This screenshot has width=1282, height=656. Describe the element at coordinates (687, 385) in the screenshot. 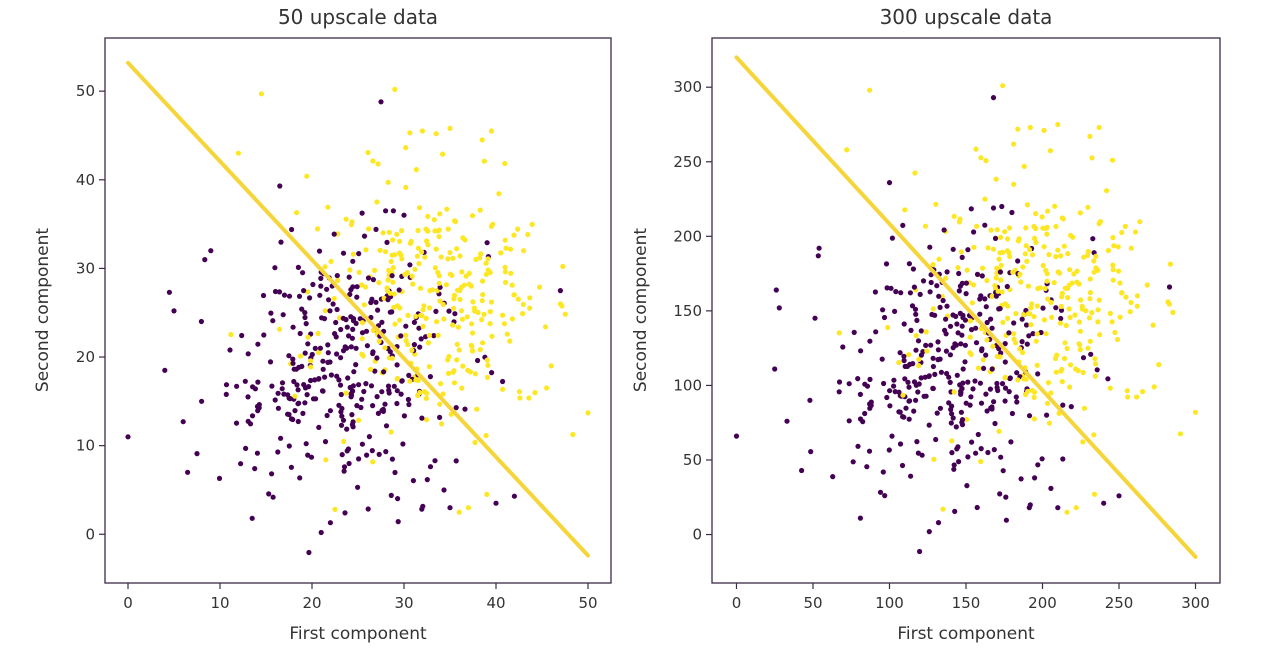

I see `y-tick-label: 100` at that location.